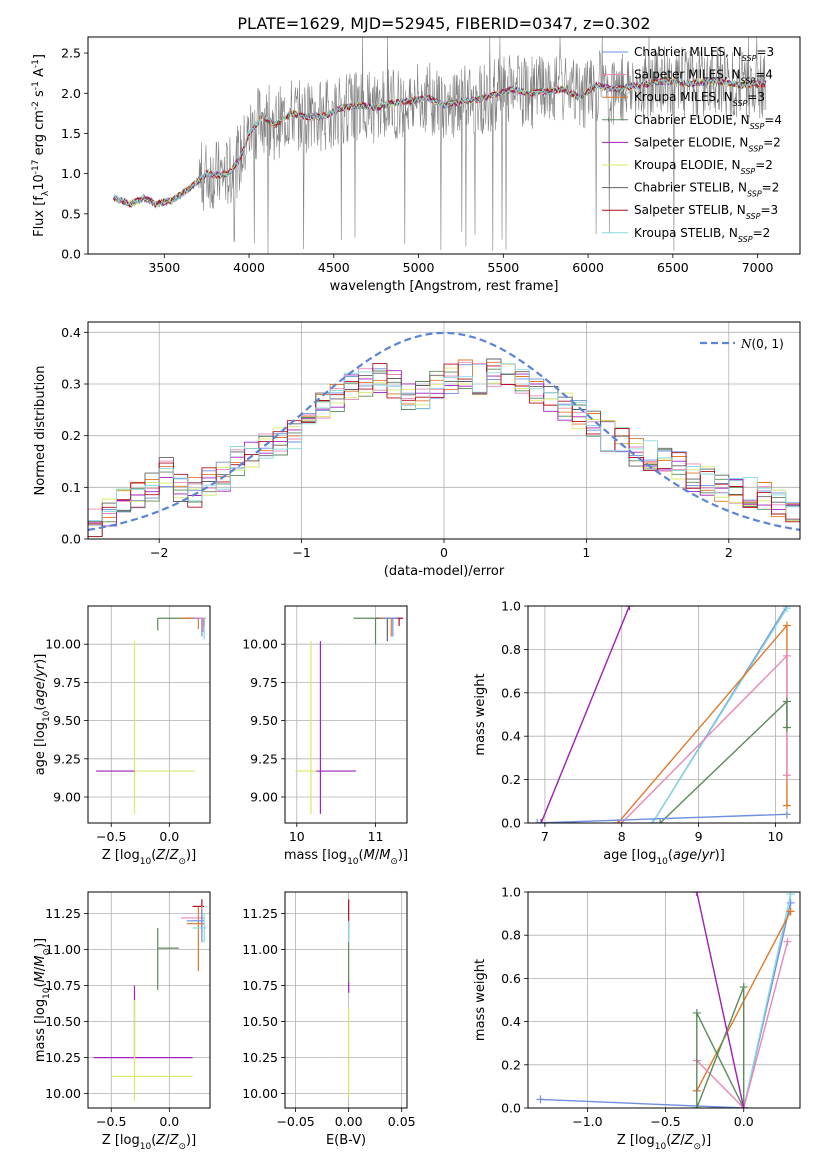 This screenshot has width=819, height=1170. I want to click on y-axis-label: mass weight, so click(480, 714).